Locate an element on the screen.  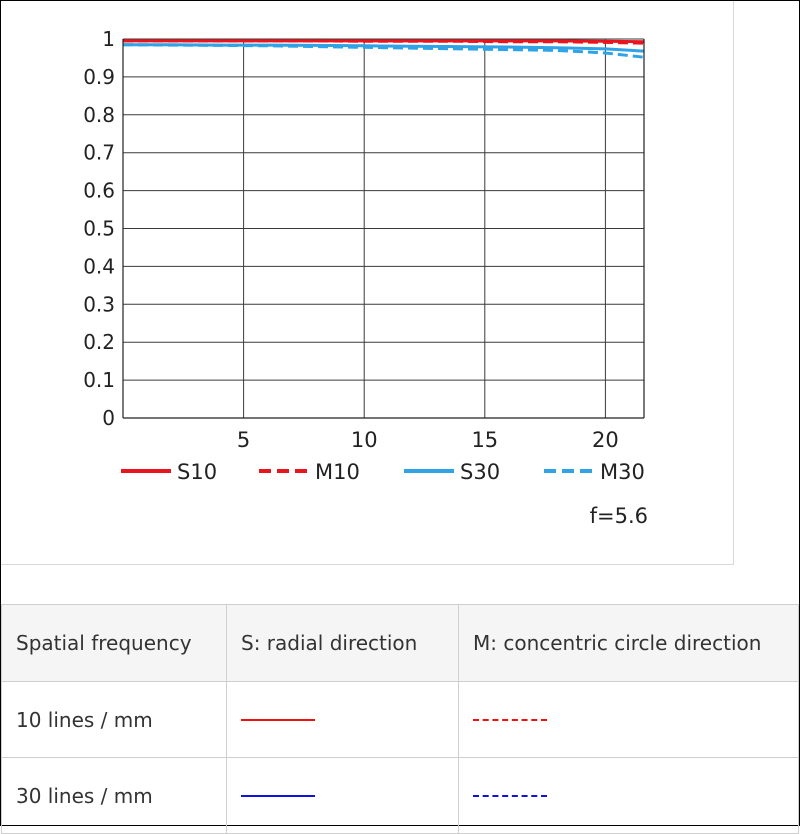
column-header: Spatial frequency is located at coordinates (114, 643).